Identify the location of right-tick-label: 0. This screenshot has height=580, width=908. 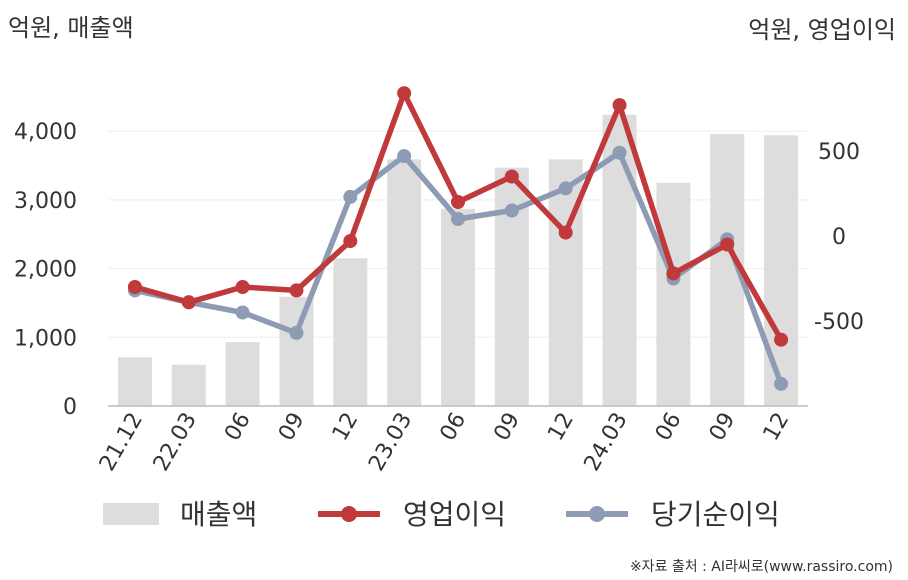
(839, 237).